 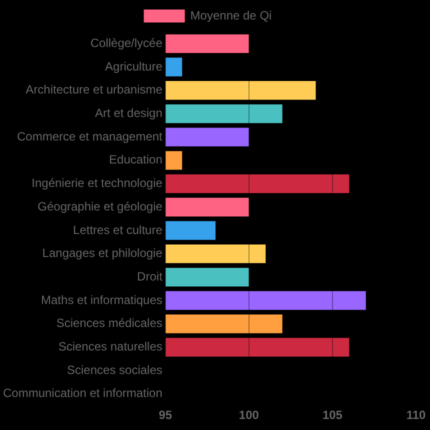 What do you see at coordinates (101, 299) in the screenshot?
I see `y-tick-label: Maths et informatiques` at bounding box center [101, 299].